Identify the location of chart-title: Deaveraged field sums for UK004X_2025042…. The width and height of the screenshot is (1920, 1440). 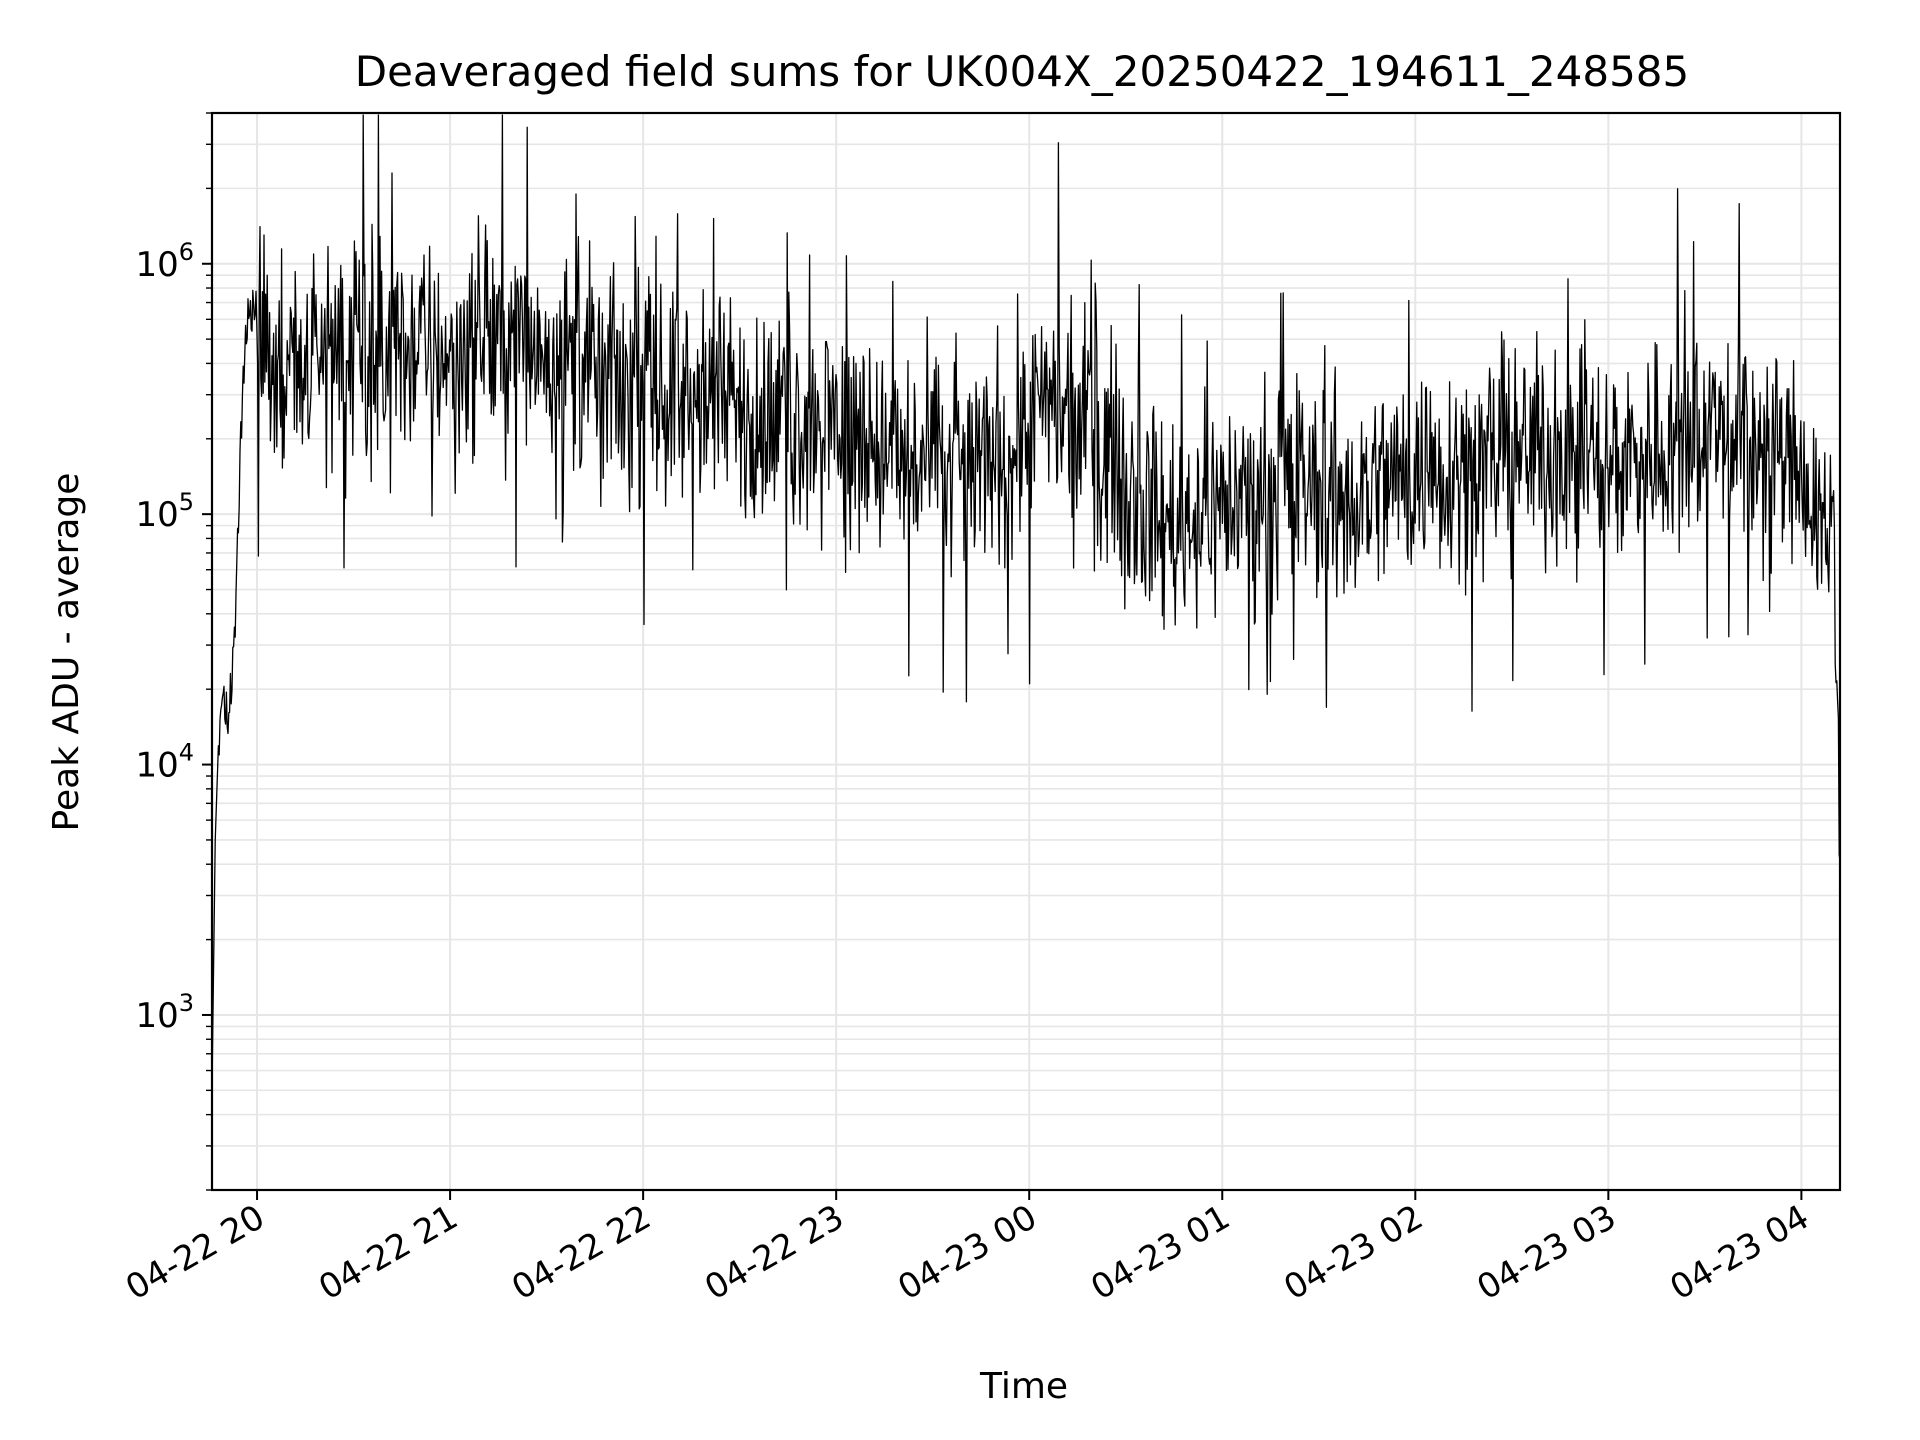
(1022, 71).